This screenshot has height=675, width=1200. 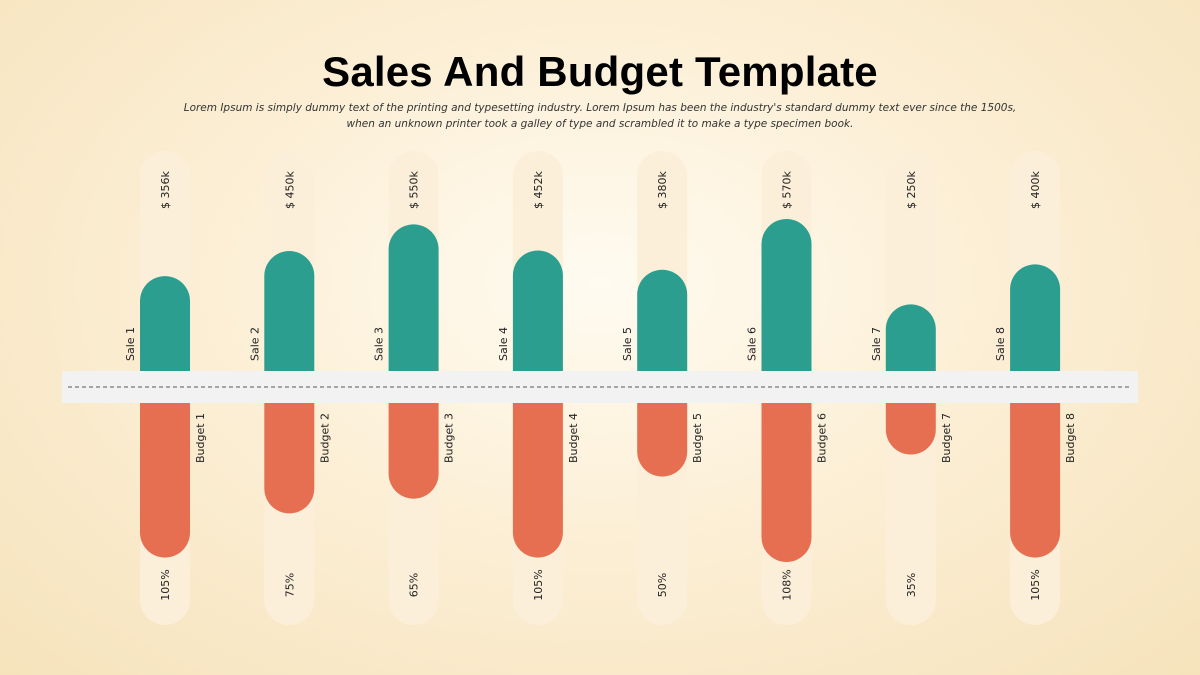 What do you see at coordinates (379, 344) in the screenshot?
I see `sale-label-3: Sale 3` at bounding box center [379, 344].